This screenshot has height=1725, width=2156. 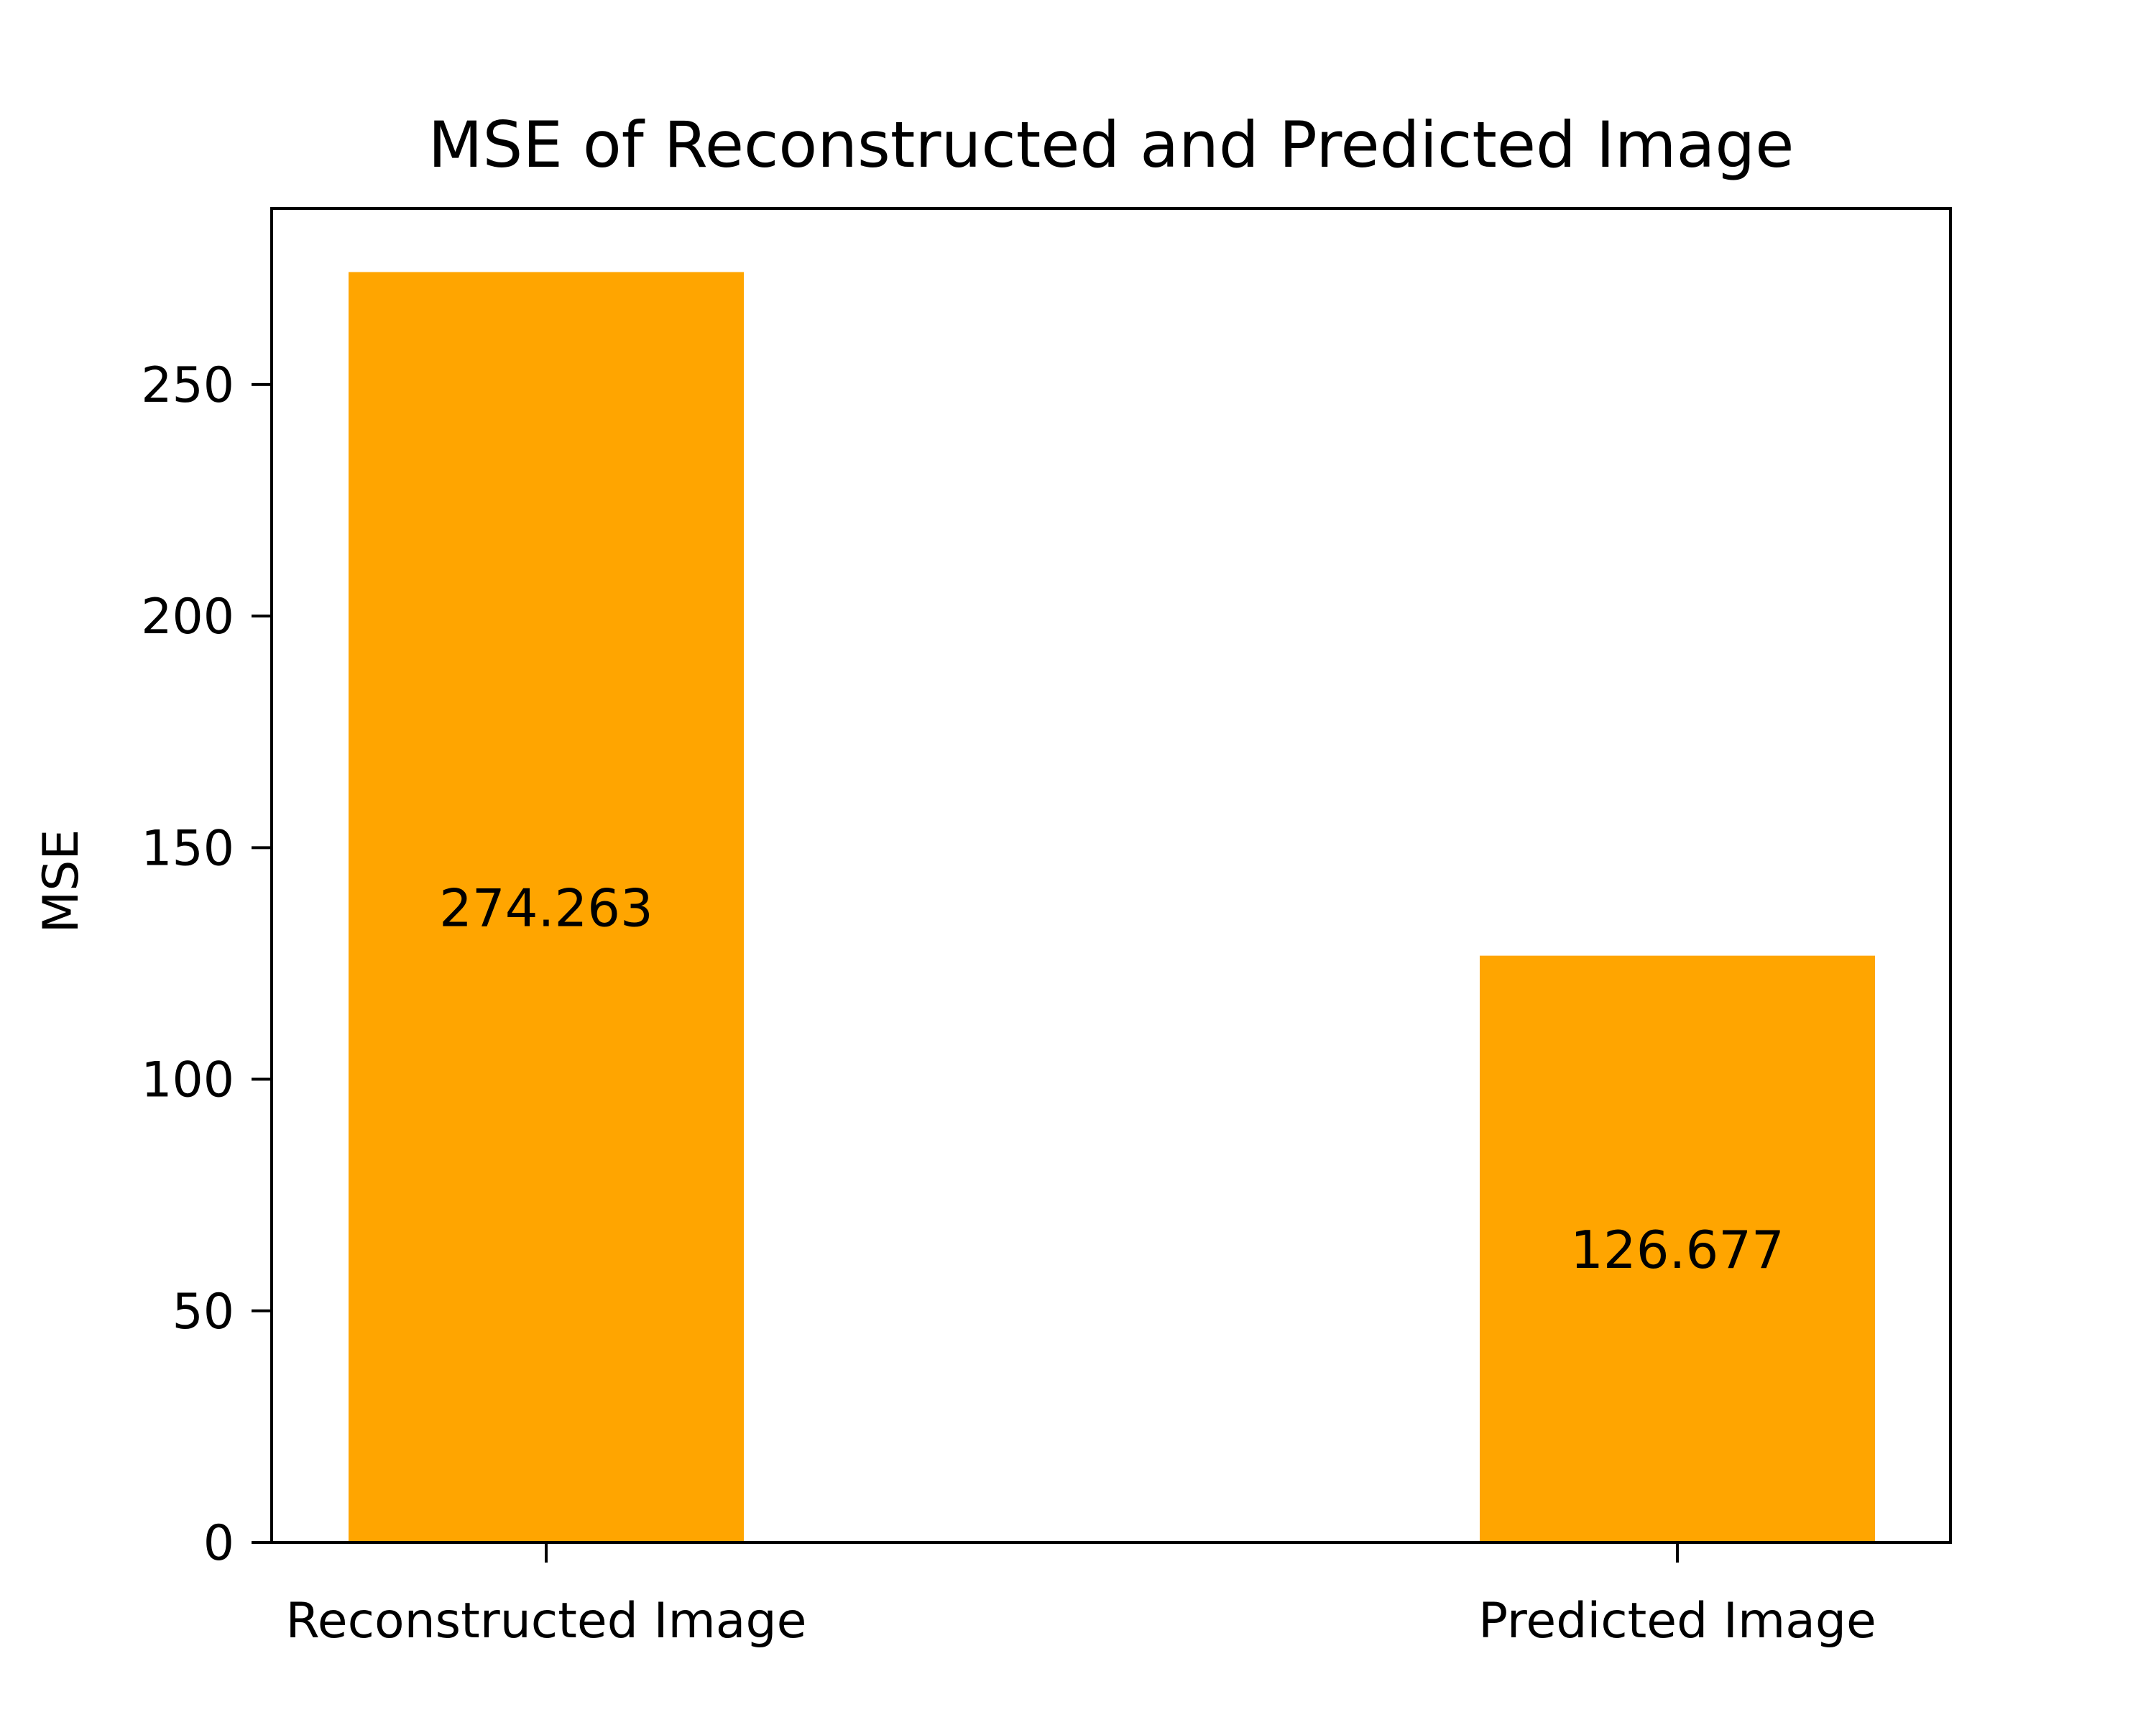 I want to click on data-labels: 274.263 126.677, so click(x=1111, y=1079).